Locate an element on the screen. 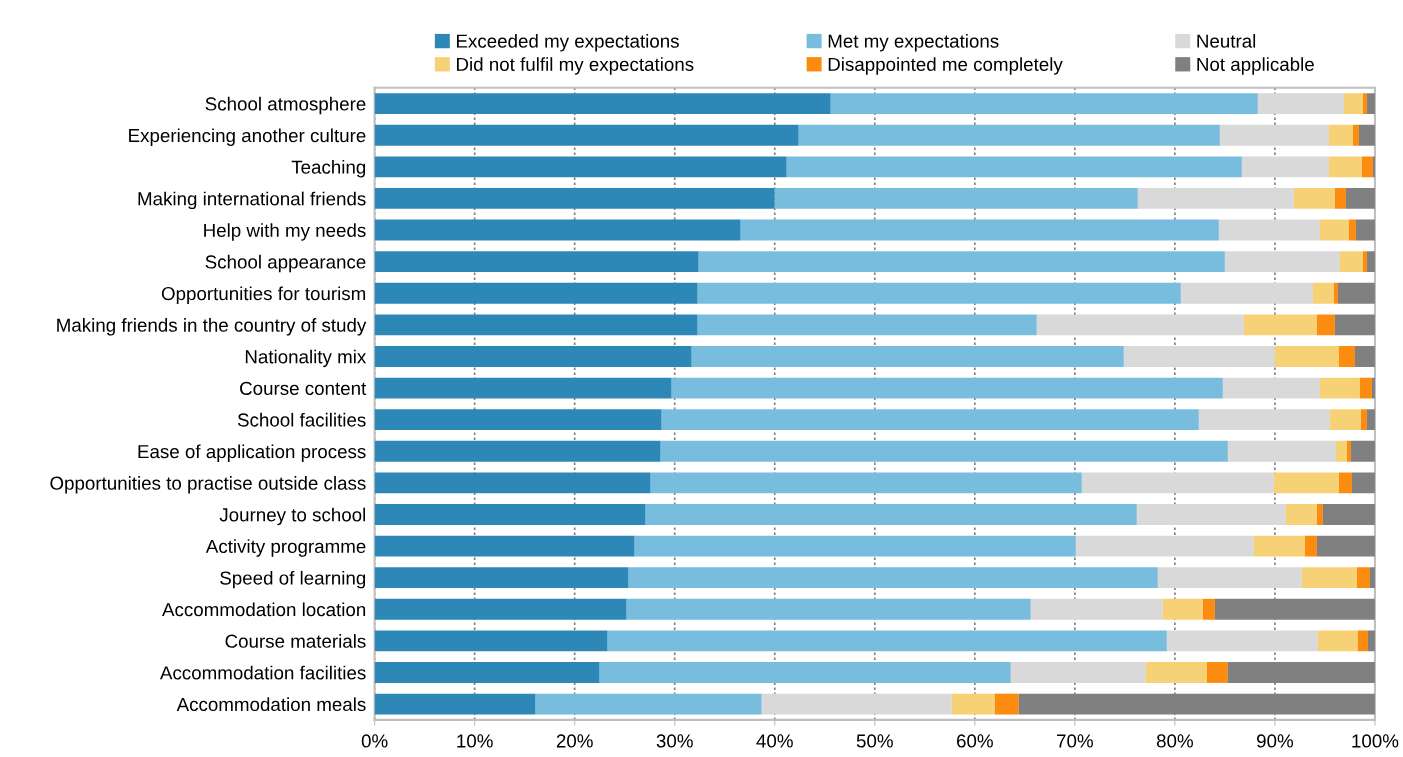 Image resolution: width=1403 pixels, height=757 pixels. x-tick-label: 50% is located at coordinates (874, 741).